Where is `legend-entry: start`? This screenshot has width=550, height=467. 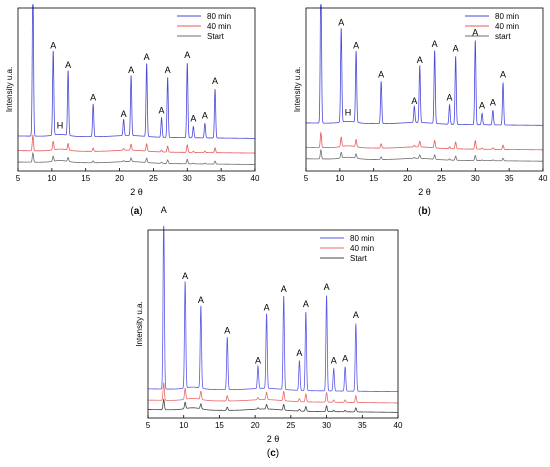
legend-entry: start is located at coordinates (503, 36).